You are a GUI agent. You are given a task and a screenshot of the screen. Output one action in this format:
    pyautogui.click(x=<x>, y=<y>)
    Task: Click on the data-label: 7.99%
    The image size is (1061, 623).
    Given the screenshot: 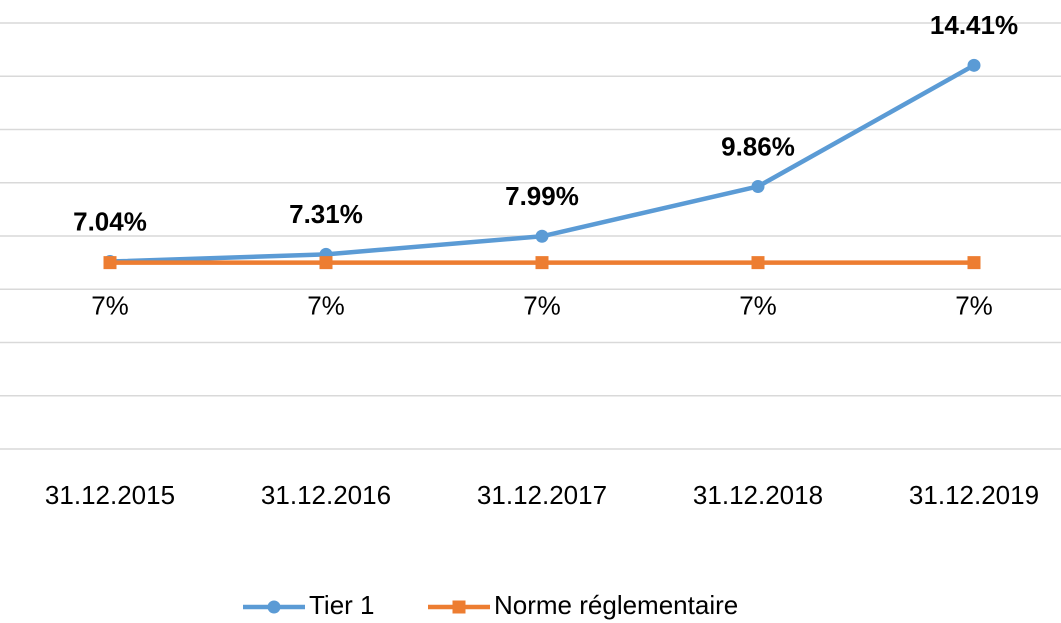 What is the action you would take?
    pyautogui.click(x=542, y=196)
    